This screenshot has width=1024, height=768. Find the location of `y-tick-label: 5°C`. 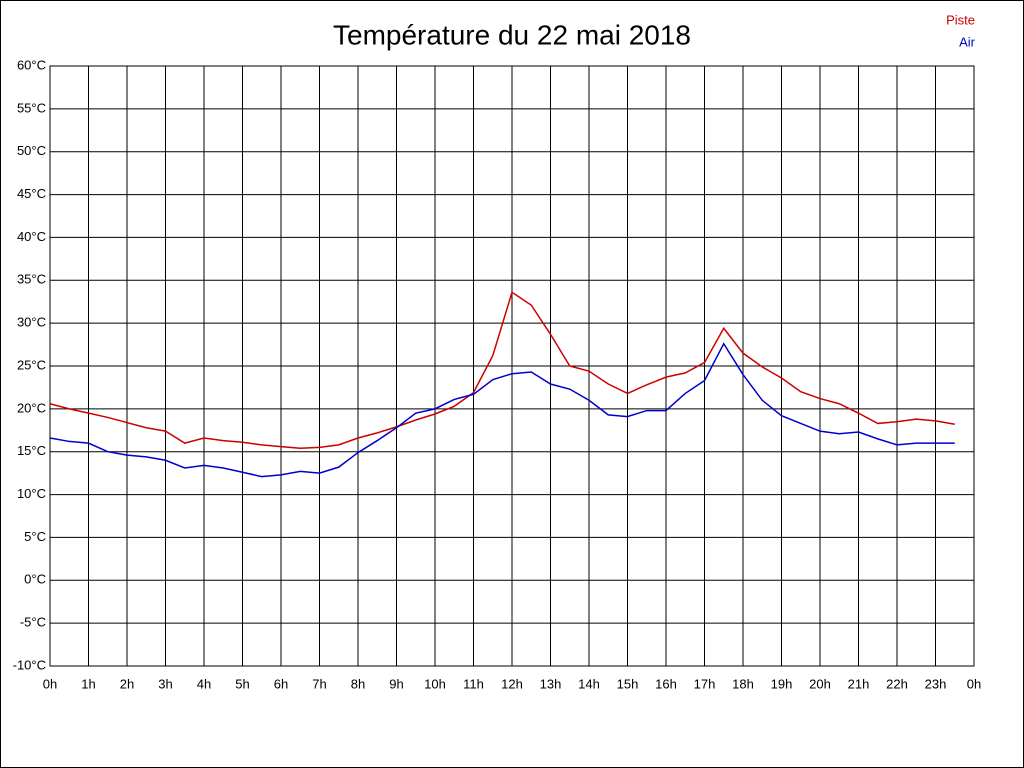

y-tick-label: 5°C is located at coordinates (35, 536).